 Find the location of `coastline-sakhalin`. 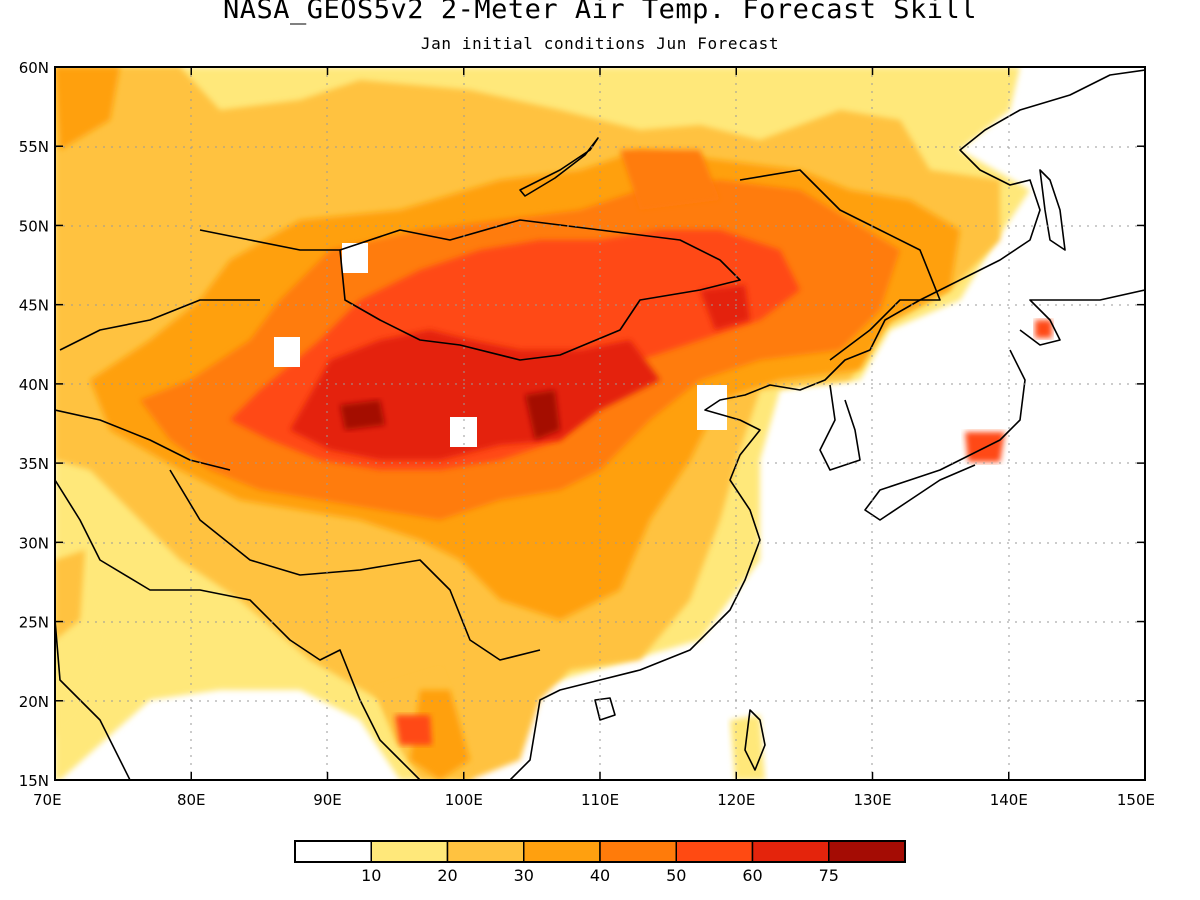

coastline-sakhalin is located at coordinates (1052, 210).